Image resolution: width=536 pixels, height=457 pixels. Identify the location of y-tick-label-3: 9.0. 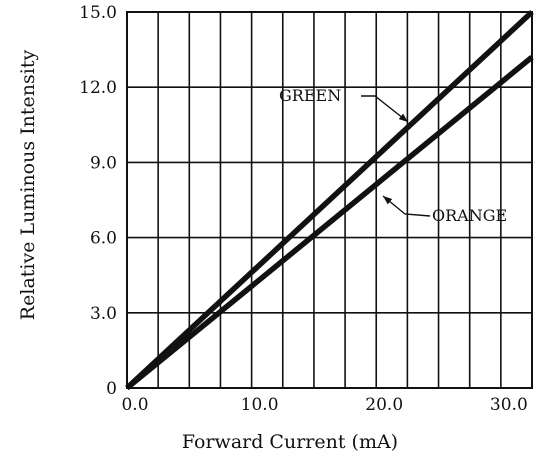
(103, 163).